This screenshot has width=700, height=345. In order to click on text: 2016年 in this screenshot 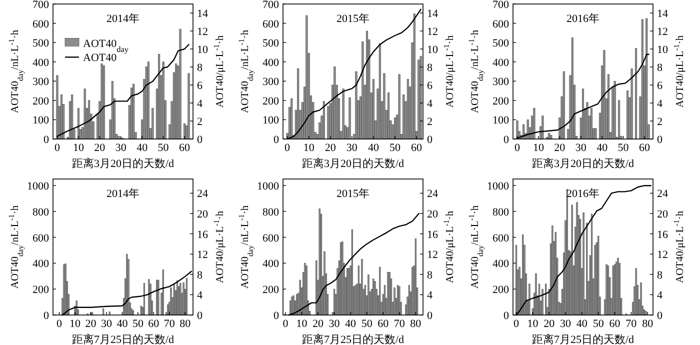, I will do `click(583, 19)`.